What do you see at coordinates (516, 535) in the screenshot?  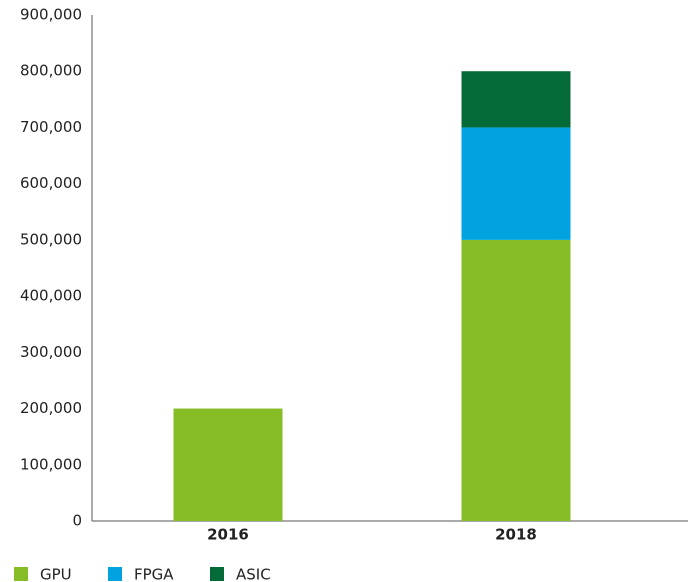 I see `x-tick-label: 2018` at bounding box center [516, 535].